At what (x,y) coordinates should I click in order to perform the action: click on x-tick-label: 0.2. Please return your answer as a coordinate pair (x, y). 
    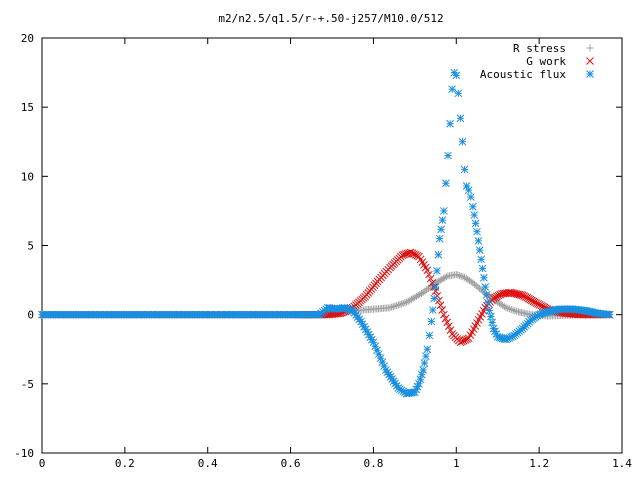
    Looking at the image, I should click on (125, 463).